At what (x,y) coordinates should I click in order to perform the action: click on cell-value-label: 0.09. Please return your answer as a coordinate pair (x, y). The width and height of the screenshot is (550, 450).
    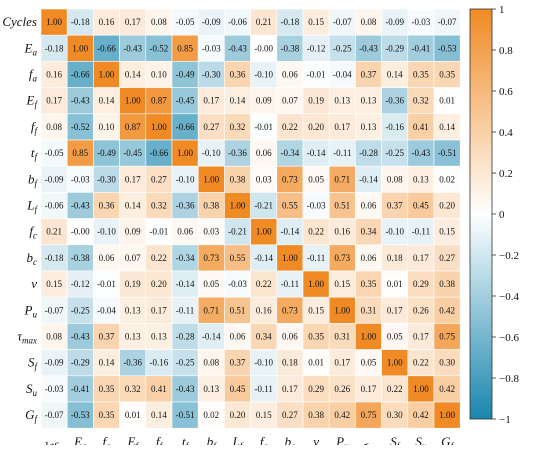
    Looking at the image, I should click on (133, 232).